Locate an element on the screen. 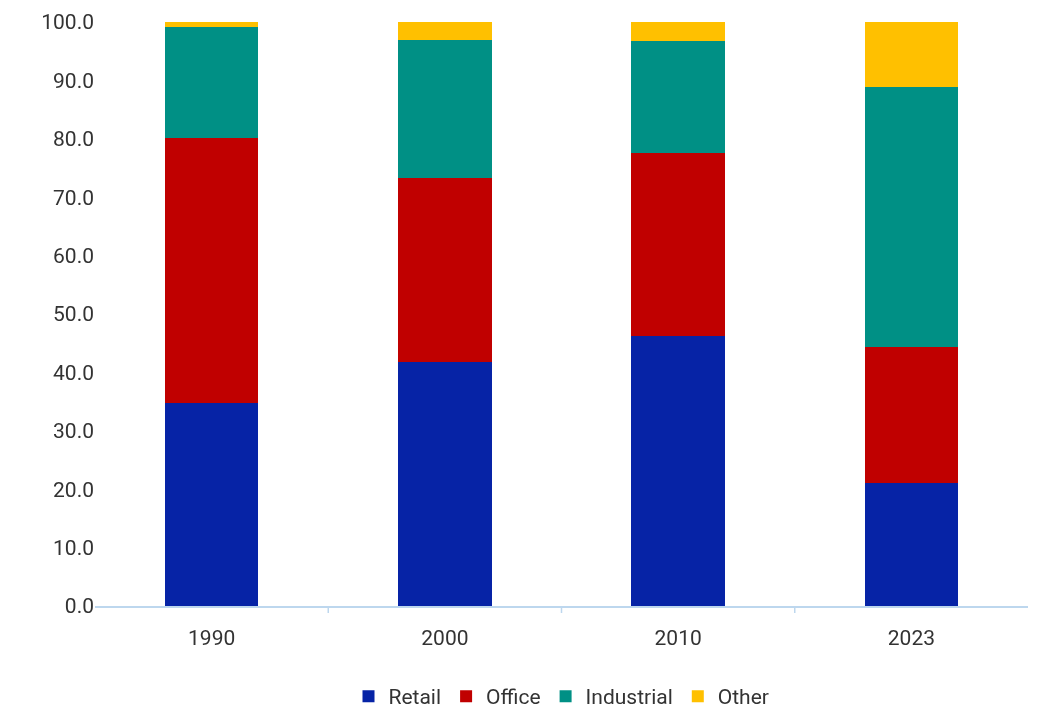 The width and height of the screenshot is (1038, 727). x-tick-label: 2023 is located at coordinates (911, 637).